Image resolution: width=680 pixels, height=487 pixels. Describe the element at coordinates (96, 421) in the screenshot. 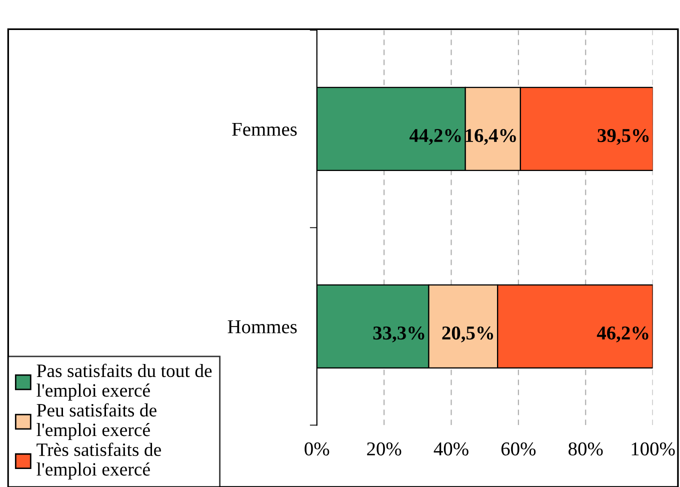

I see `legend-label: Peu satisfaits de l'emploi exercé` at that location.